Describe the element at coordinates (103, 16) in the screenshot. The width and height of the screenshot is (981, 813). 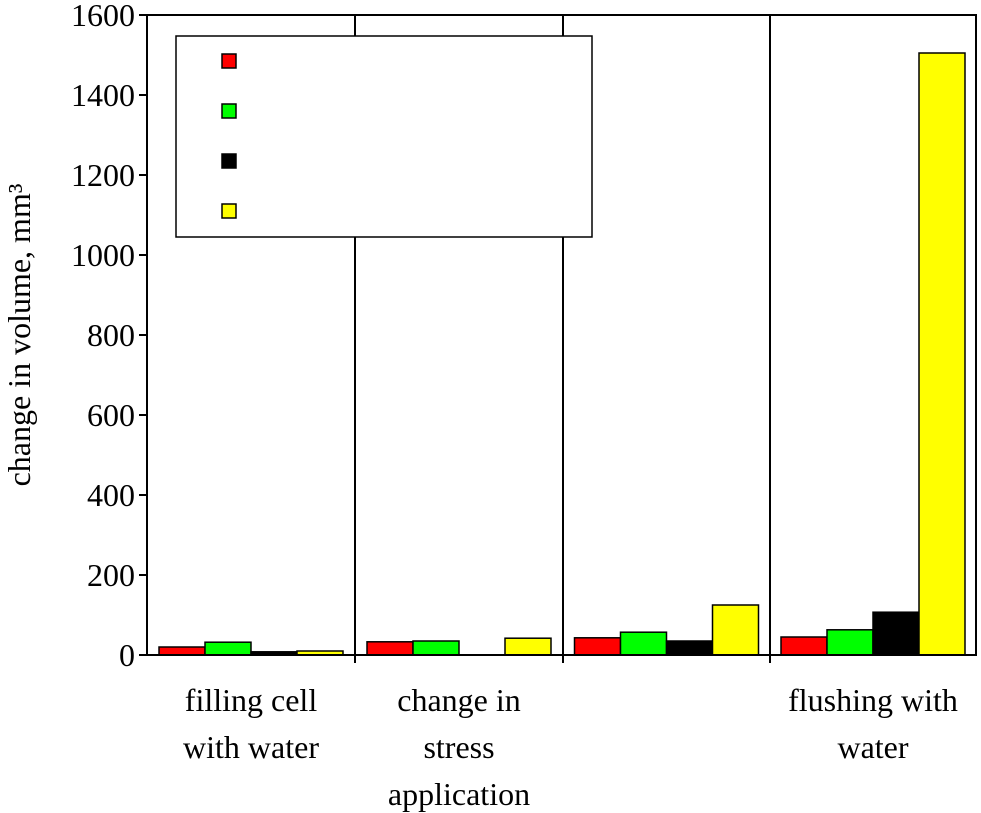
I see `y-tick-label: 1600` at that location.